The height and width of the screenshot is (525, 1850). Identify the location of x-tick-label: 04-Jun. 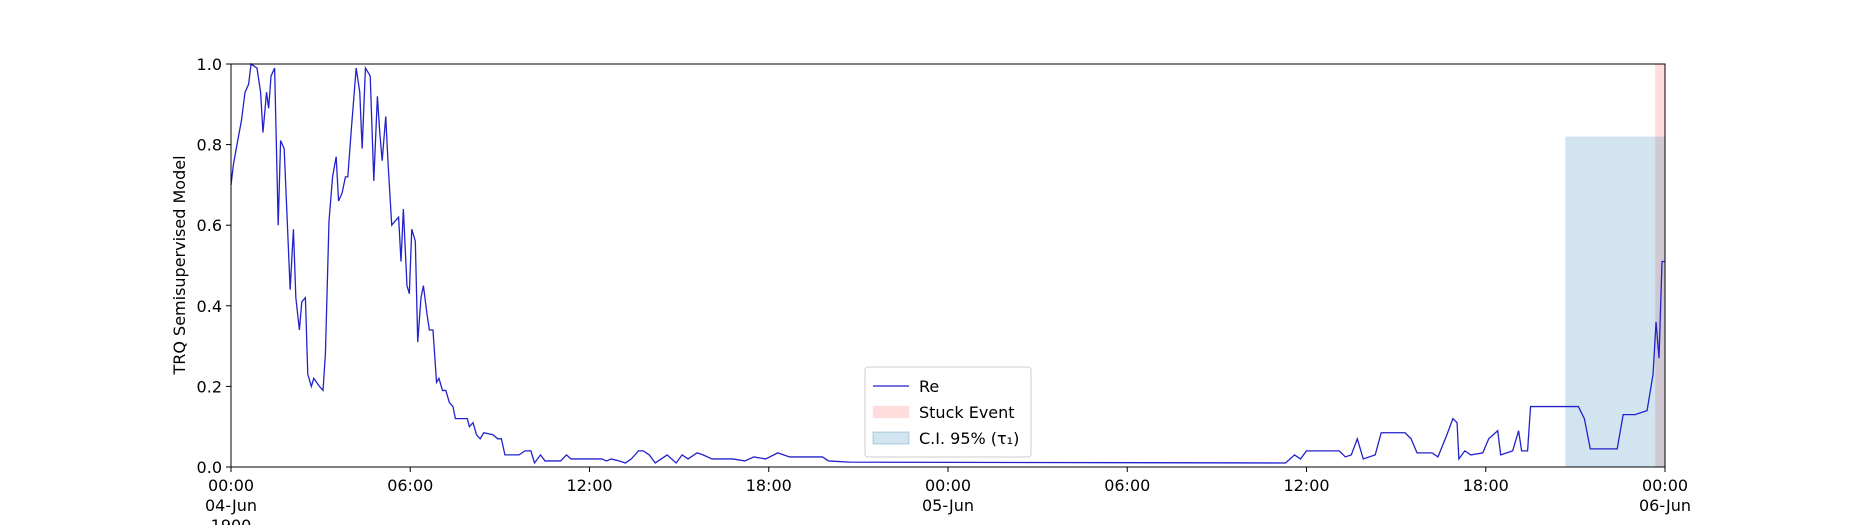
(231, 505).